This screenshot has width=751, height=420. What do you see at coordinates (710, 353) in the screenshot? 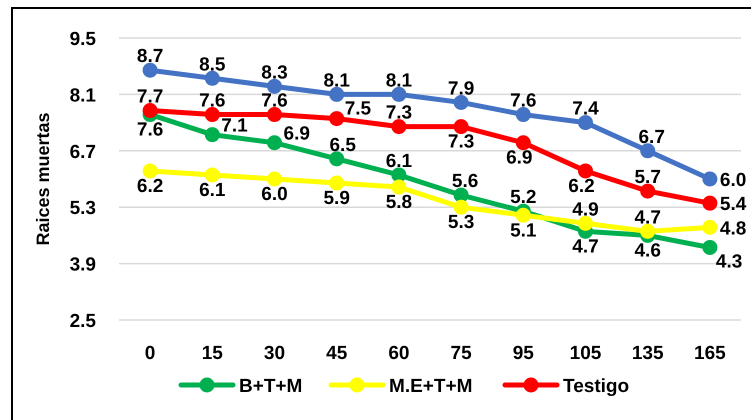
I see `x-tick-label: 165` at bounding box center [710, 353].